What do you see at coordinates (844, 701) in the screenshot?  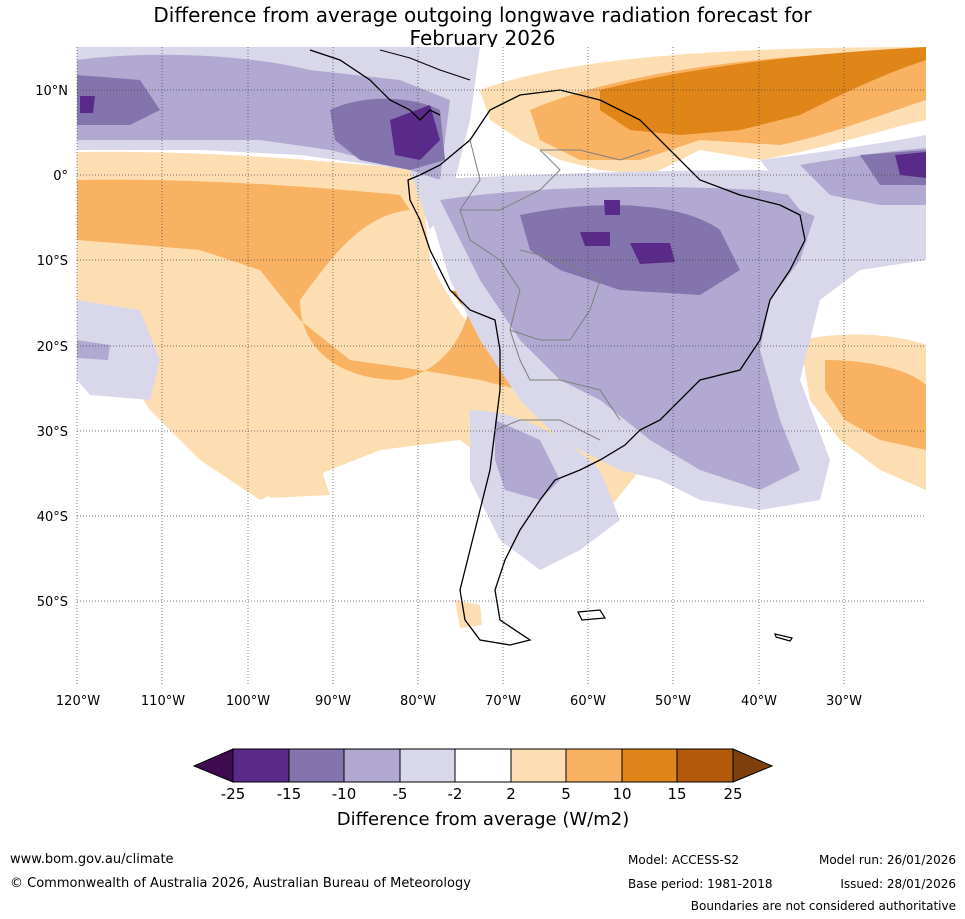 I see `lon-label: 30°W` at bounding box center [844, 701].